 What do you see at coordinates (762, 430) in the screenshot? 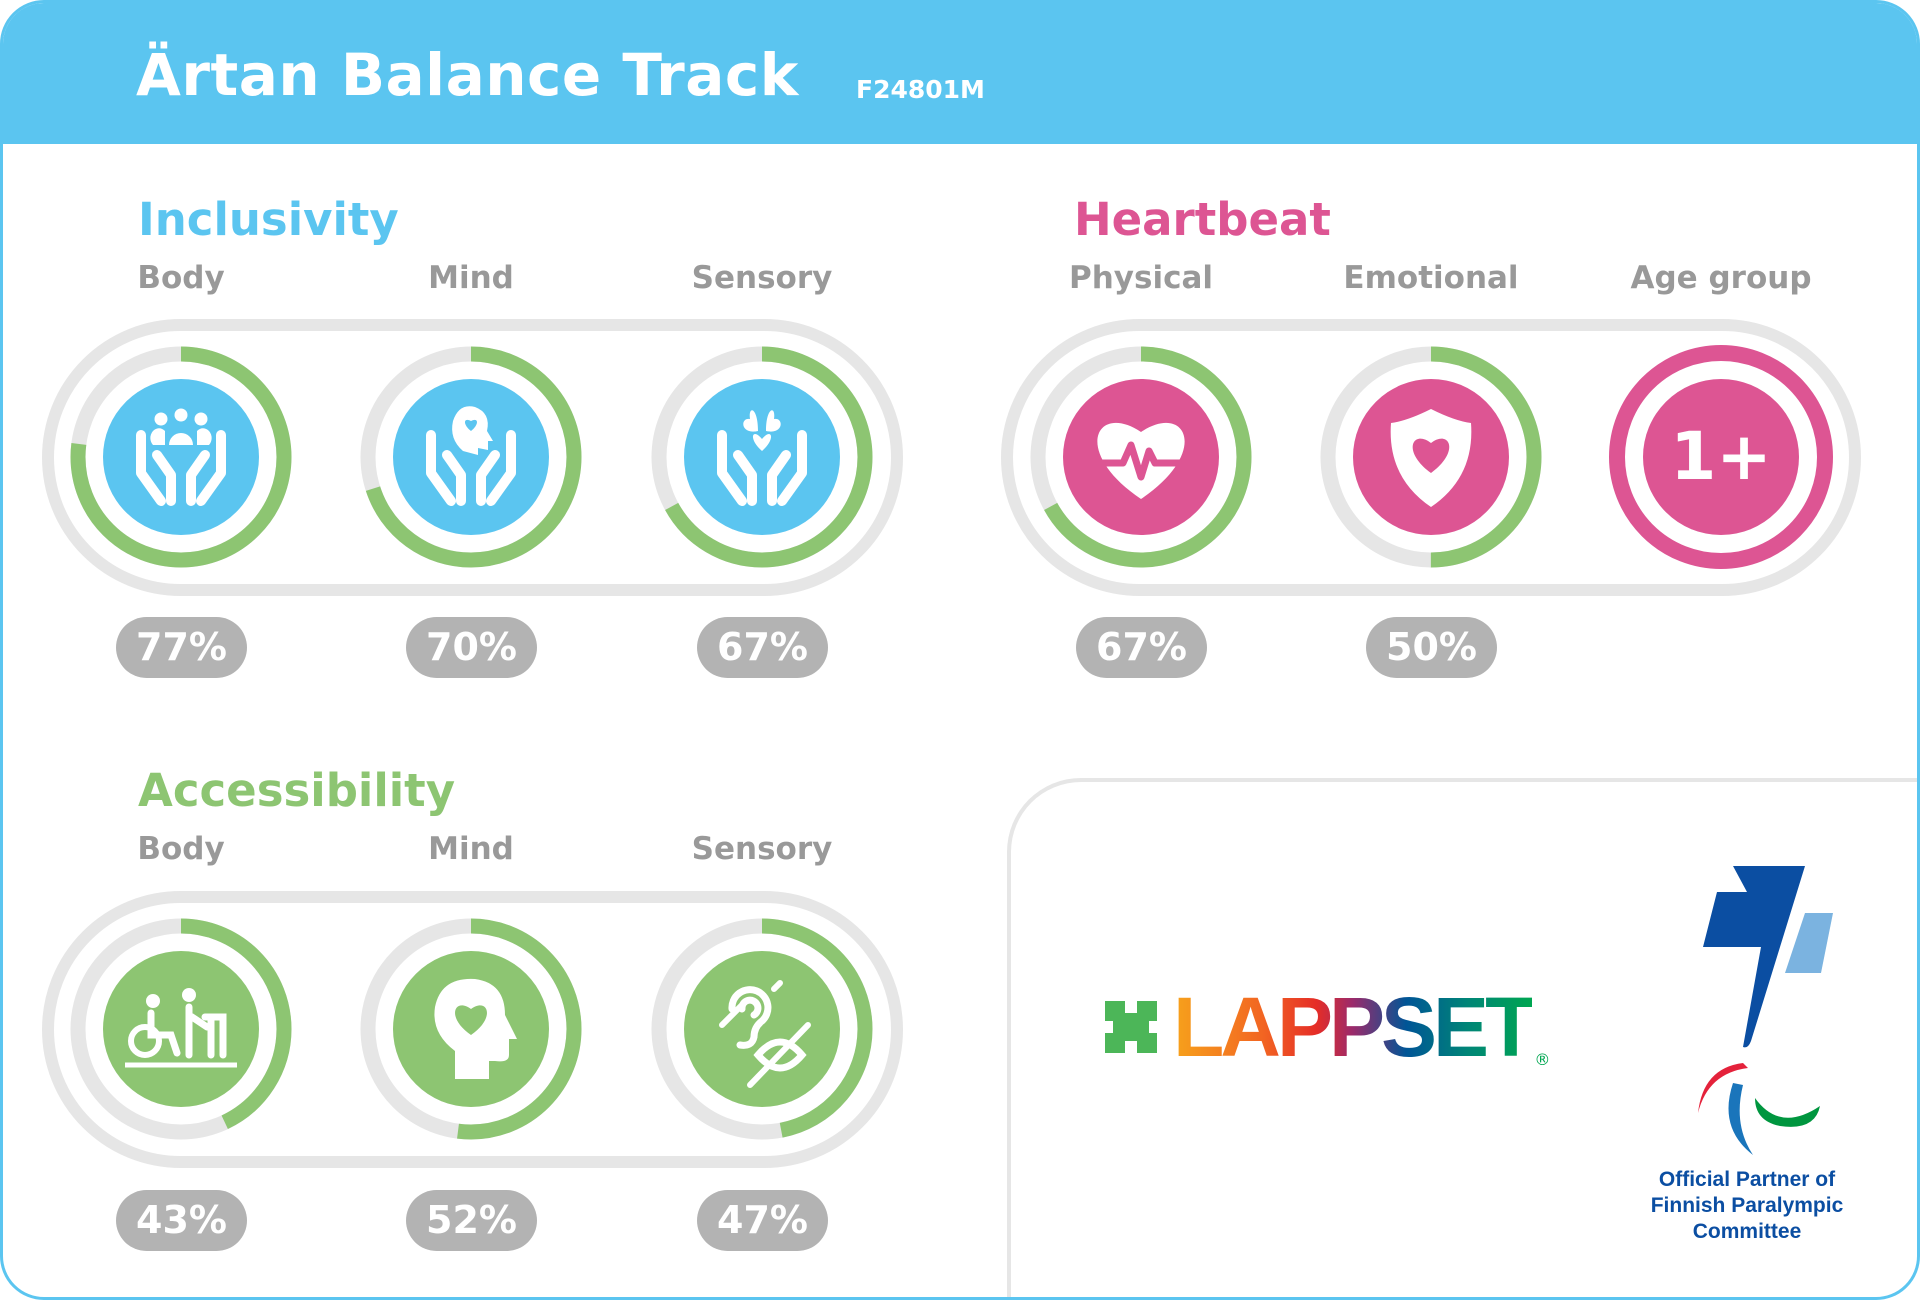
I see `hearts-shape` at bounding box center [762, 430].